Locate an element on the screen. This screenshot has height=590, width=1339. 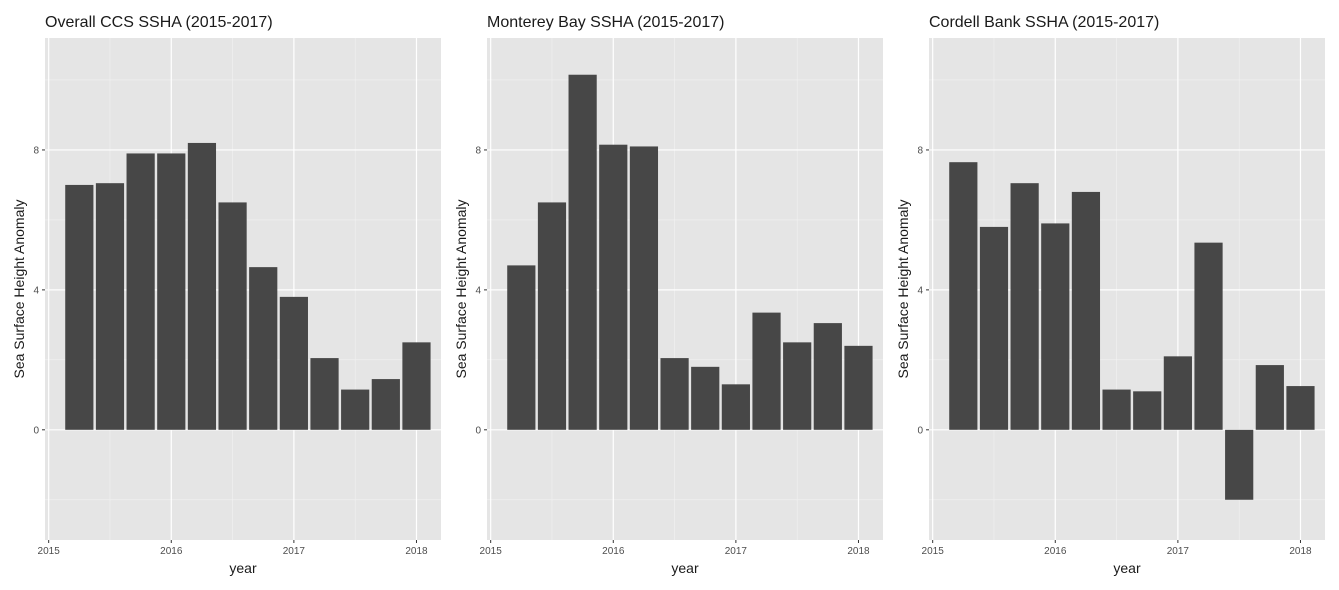
chart-title: Cordell Bank SSHA (2015-2017) is located at coordinates (1044, 22).